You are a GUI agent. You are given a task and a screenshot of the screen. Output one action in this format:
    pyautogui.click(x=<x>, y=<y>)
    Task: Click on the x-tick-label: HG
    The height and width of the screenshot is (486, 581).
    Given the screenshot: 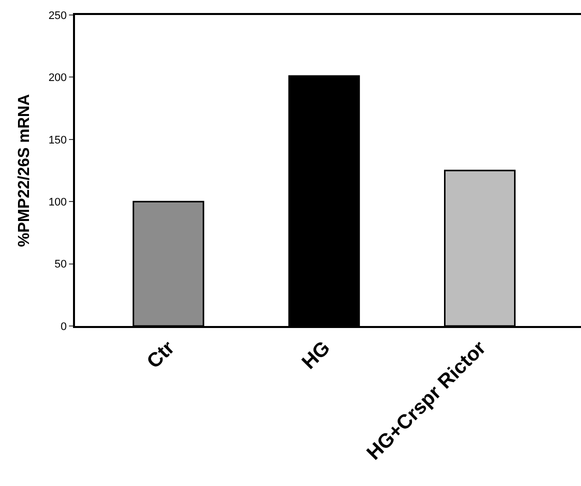 What is the action you would take?
    pyautogui.click(x=316, y=355)
    